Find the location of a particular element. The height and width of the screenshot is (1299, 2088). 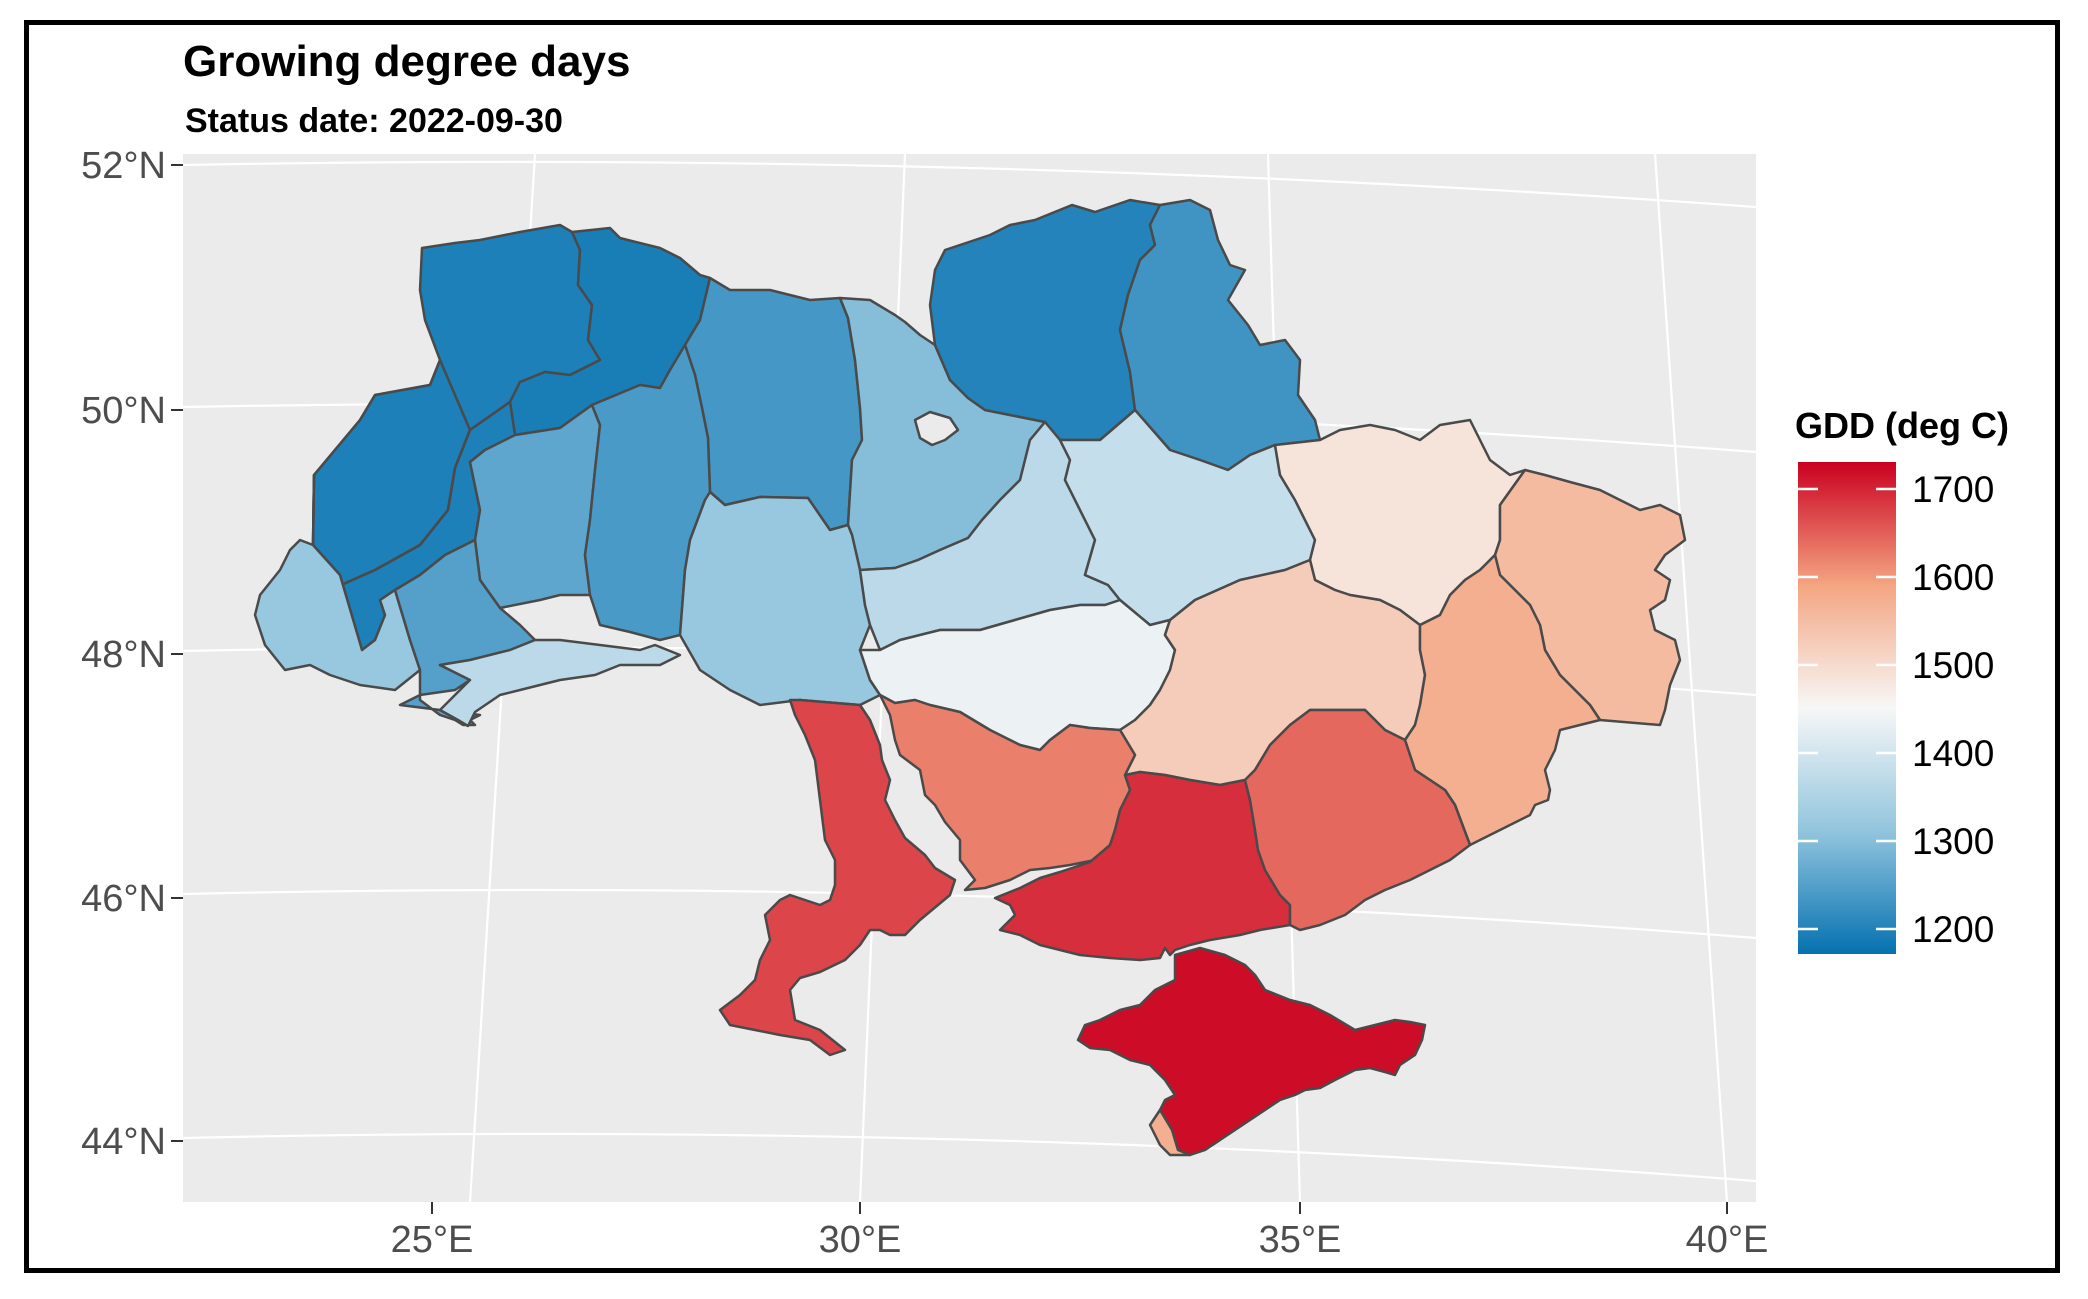

chart-title: Growing degree days is located at coordinates (406, 61).